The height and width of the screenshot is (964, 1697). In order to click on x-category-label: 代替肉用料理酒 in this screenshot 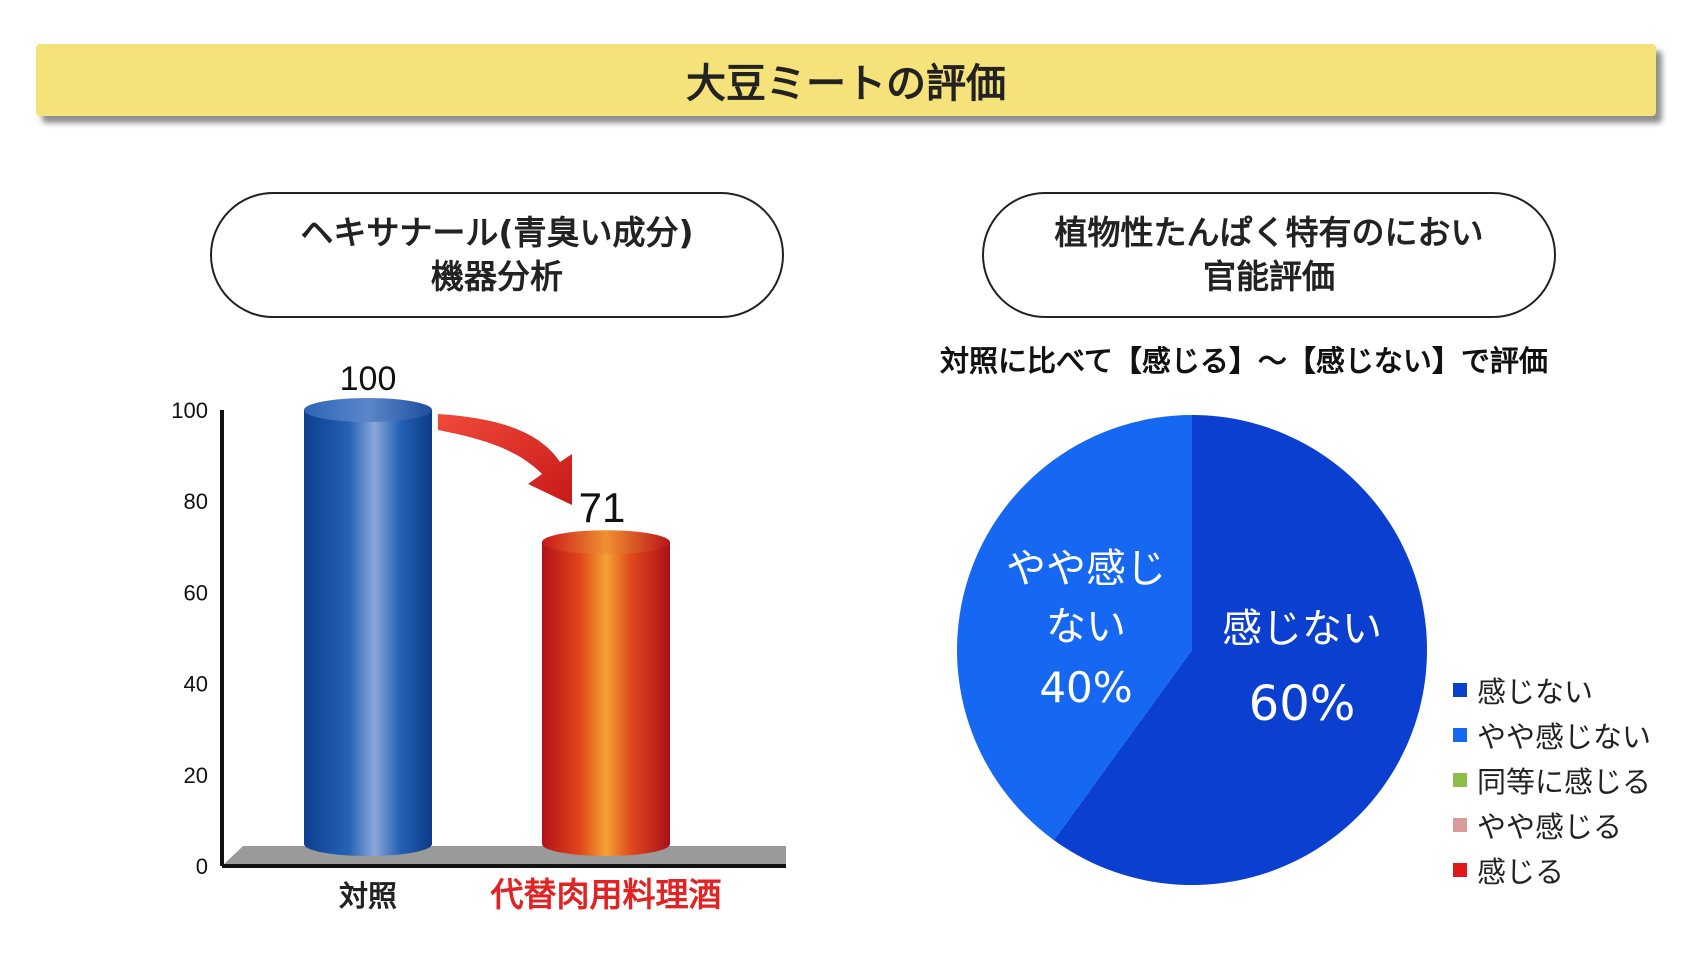, I will do `click(606, 894)`.